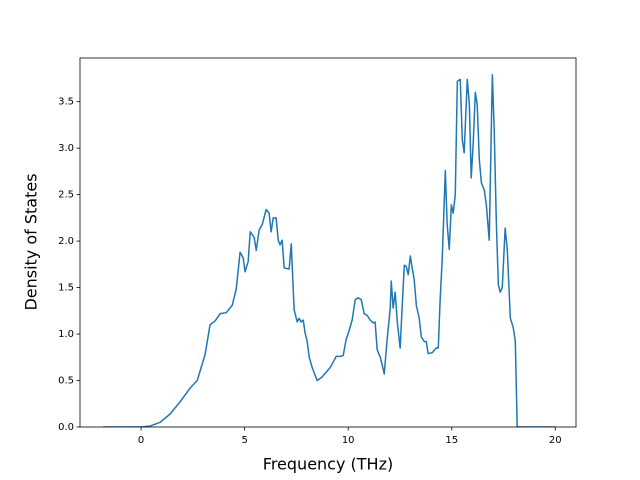 Image resolution: width=640 pixels, height=480 pixels. I want to click on y-tick-label: 2.0, so click(66, 241).